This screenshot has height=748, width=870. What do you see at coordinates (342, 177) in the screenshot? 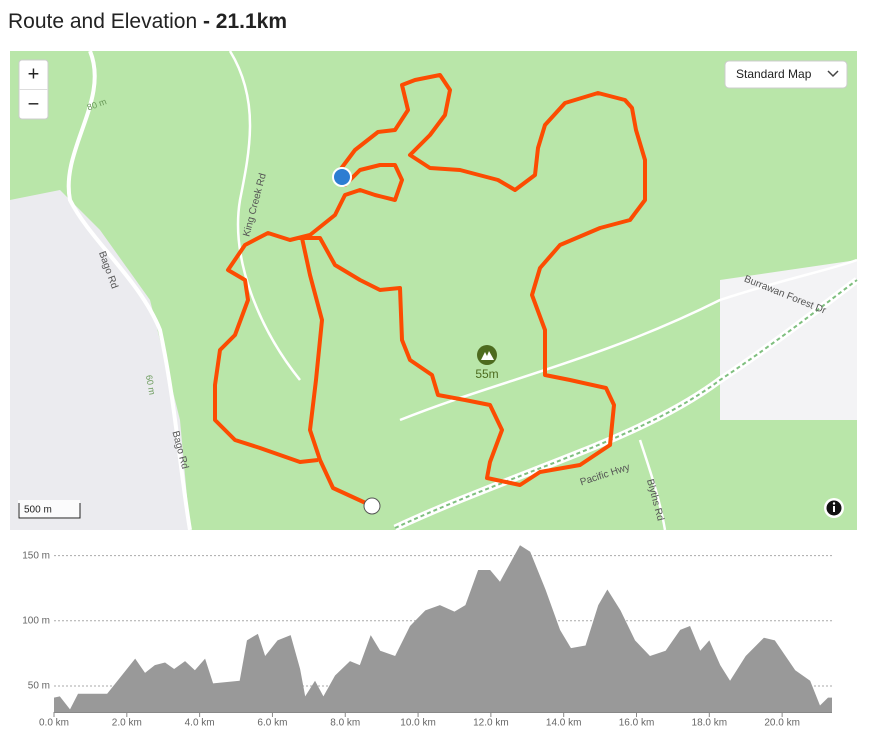
I see `finish-marker` at bounding box center [342, 177].